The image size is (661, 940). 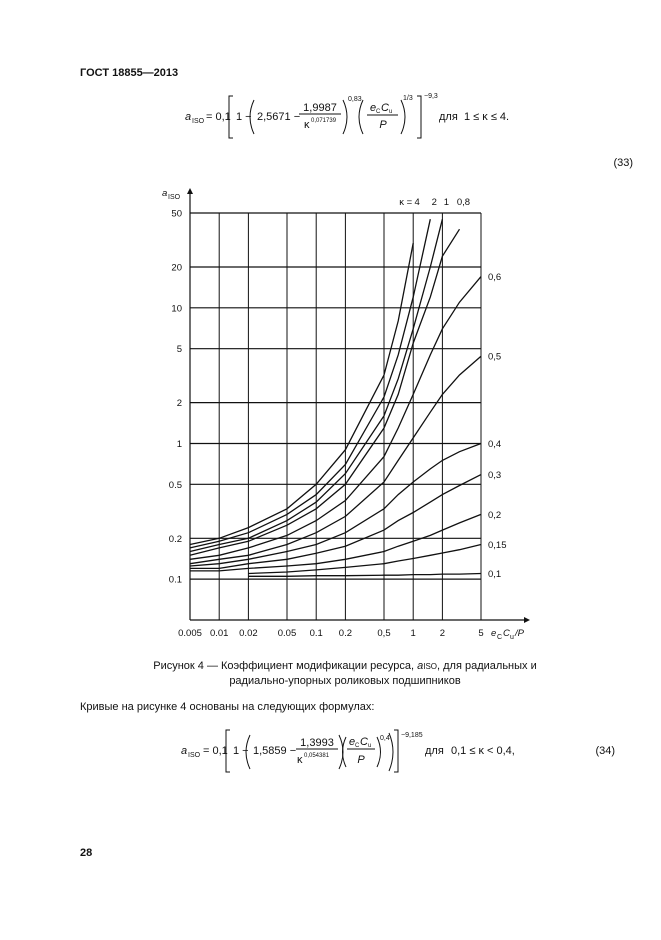 I want to click on caption-text: ISO, so click(x=430, y=666).